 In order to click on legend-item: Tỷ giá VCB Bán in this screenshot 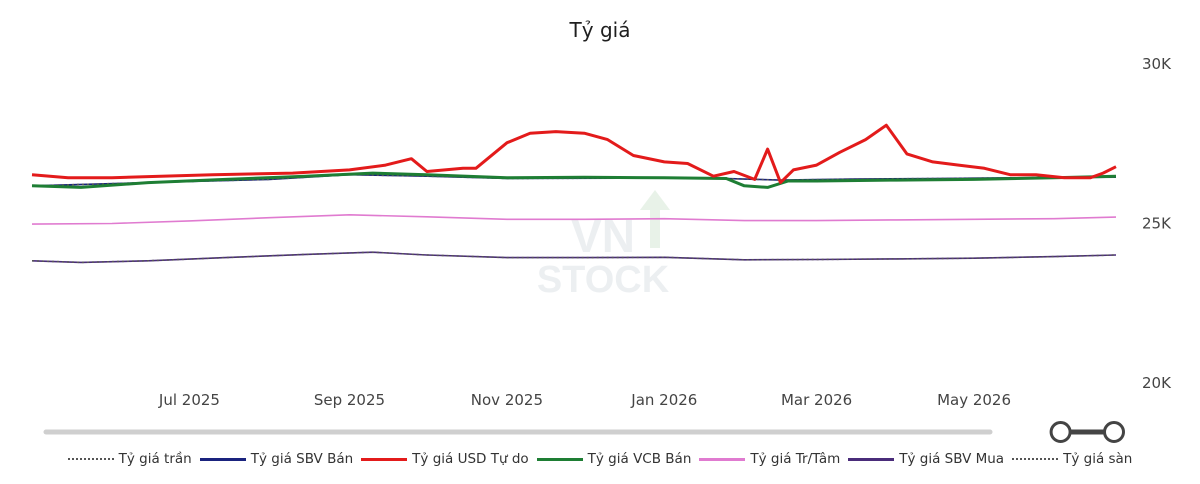, I will do `click(614, 459)`.